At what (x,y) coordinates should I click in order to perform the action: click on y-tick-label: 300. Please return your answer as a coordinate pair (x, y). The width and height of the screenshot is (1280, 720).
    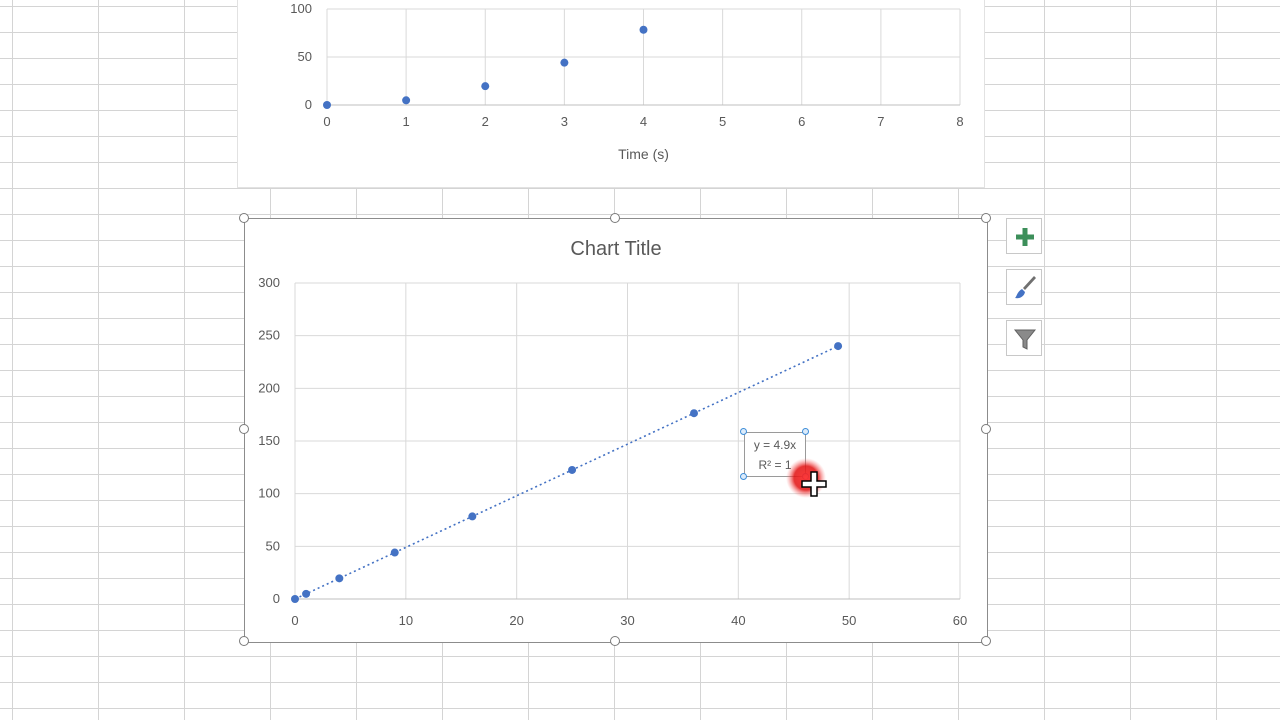
    Looking at the image, I should click on (269, 282).